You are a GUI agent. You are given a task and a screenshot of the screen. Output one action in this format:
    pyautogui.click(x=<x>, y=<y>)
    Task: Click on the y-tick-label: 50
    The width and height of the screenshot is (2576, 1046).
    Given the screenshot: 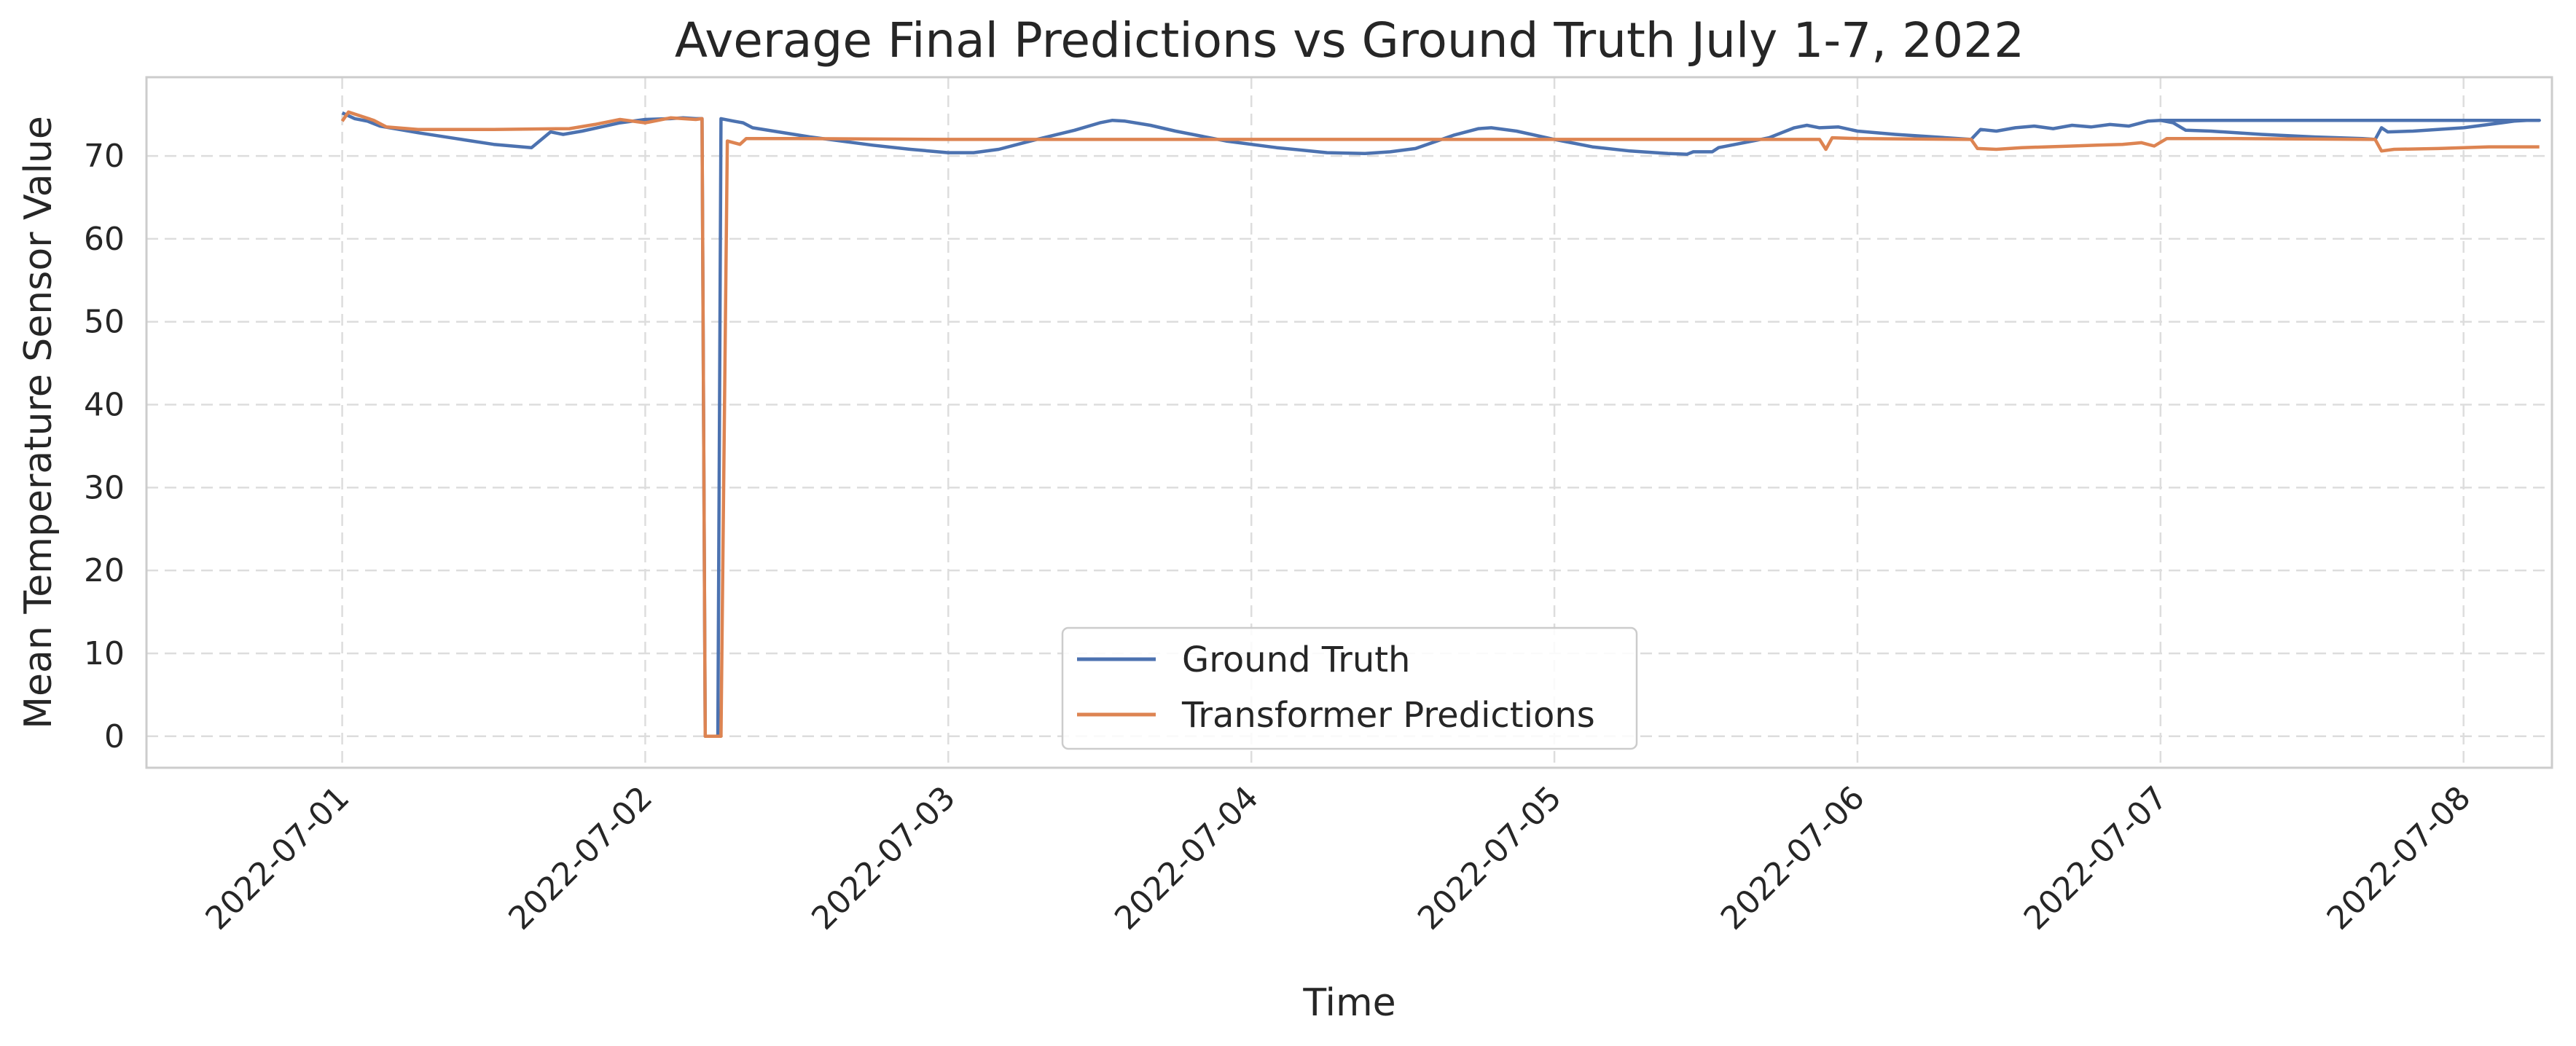 What is the action you would take?
    pyautogui.click(x=104, y=322)
    